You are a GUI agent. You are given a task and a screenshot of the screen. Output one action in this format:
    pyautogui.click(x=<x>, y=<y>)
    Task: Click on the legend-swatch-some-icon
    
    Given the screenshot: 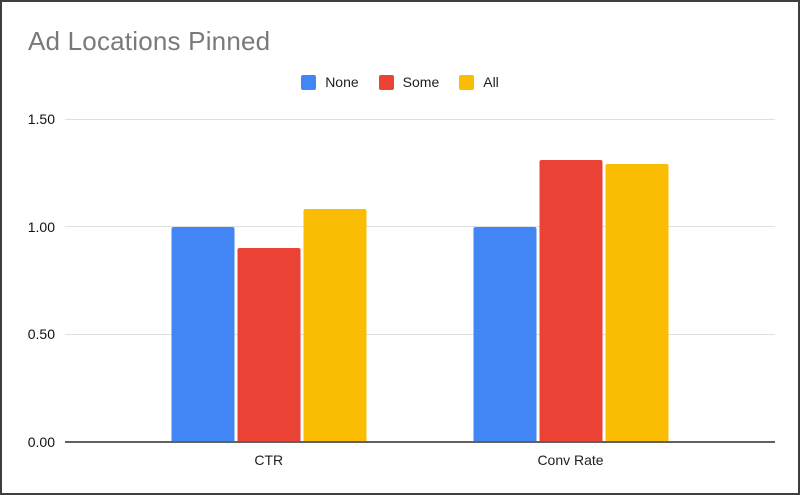 What is the action you would take?
    pyautogui.click(x=386, y=82)
    